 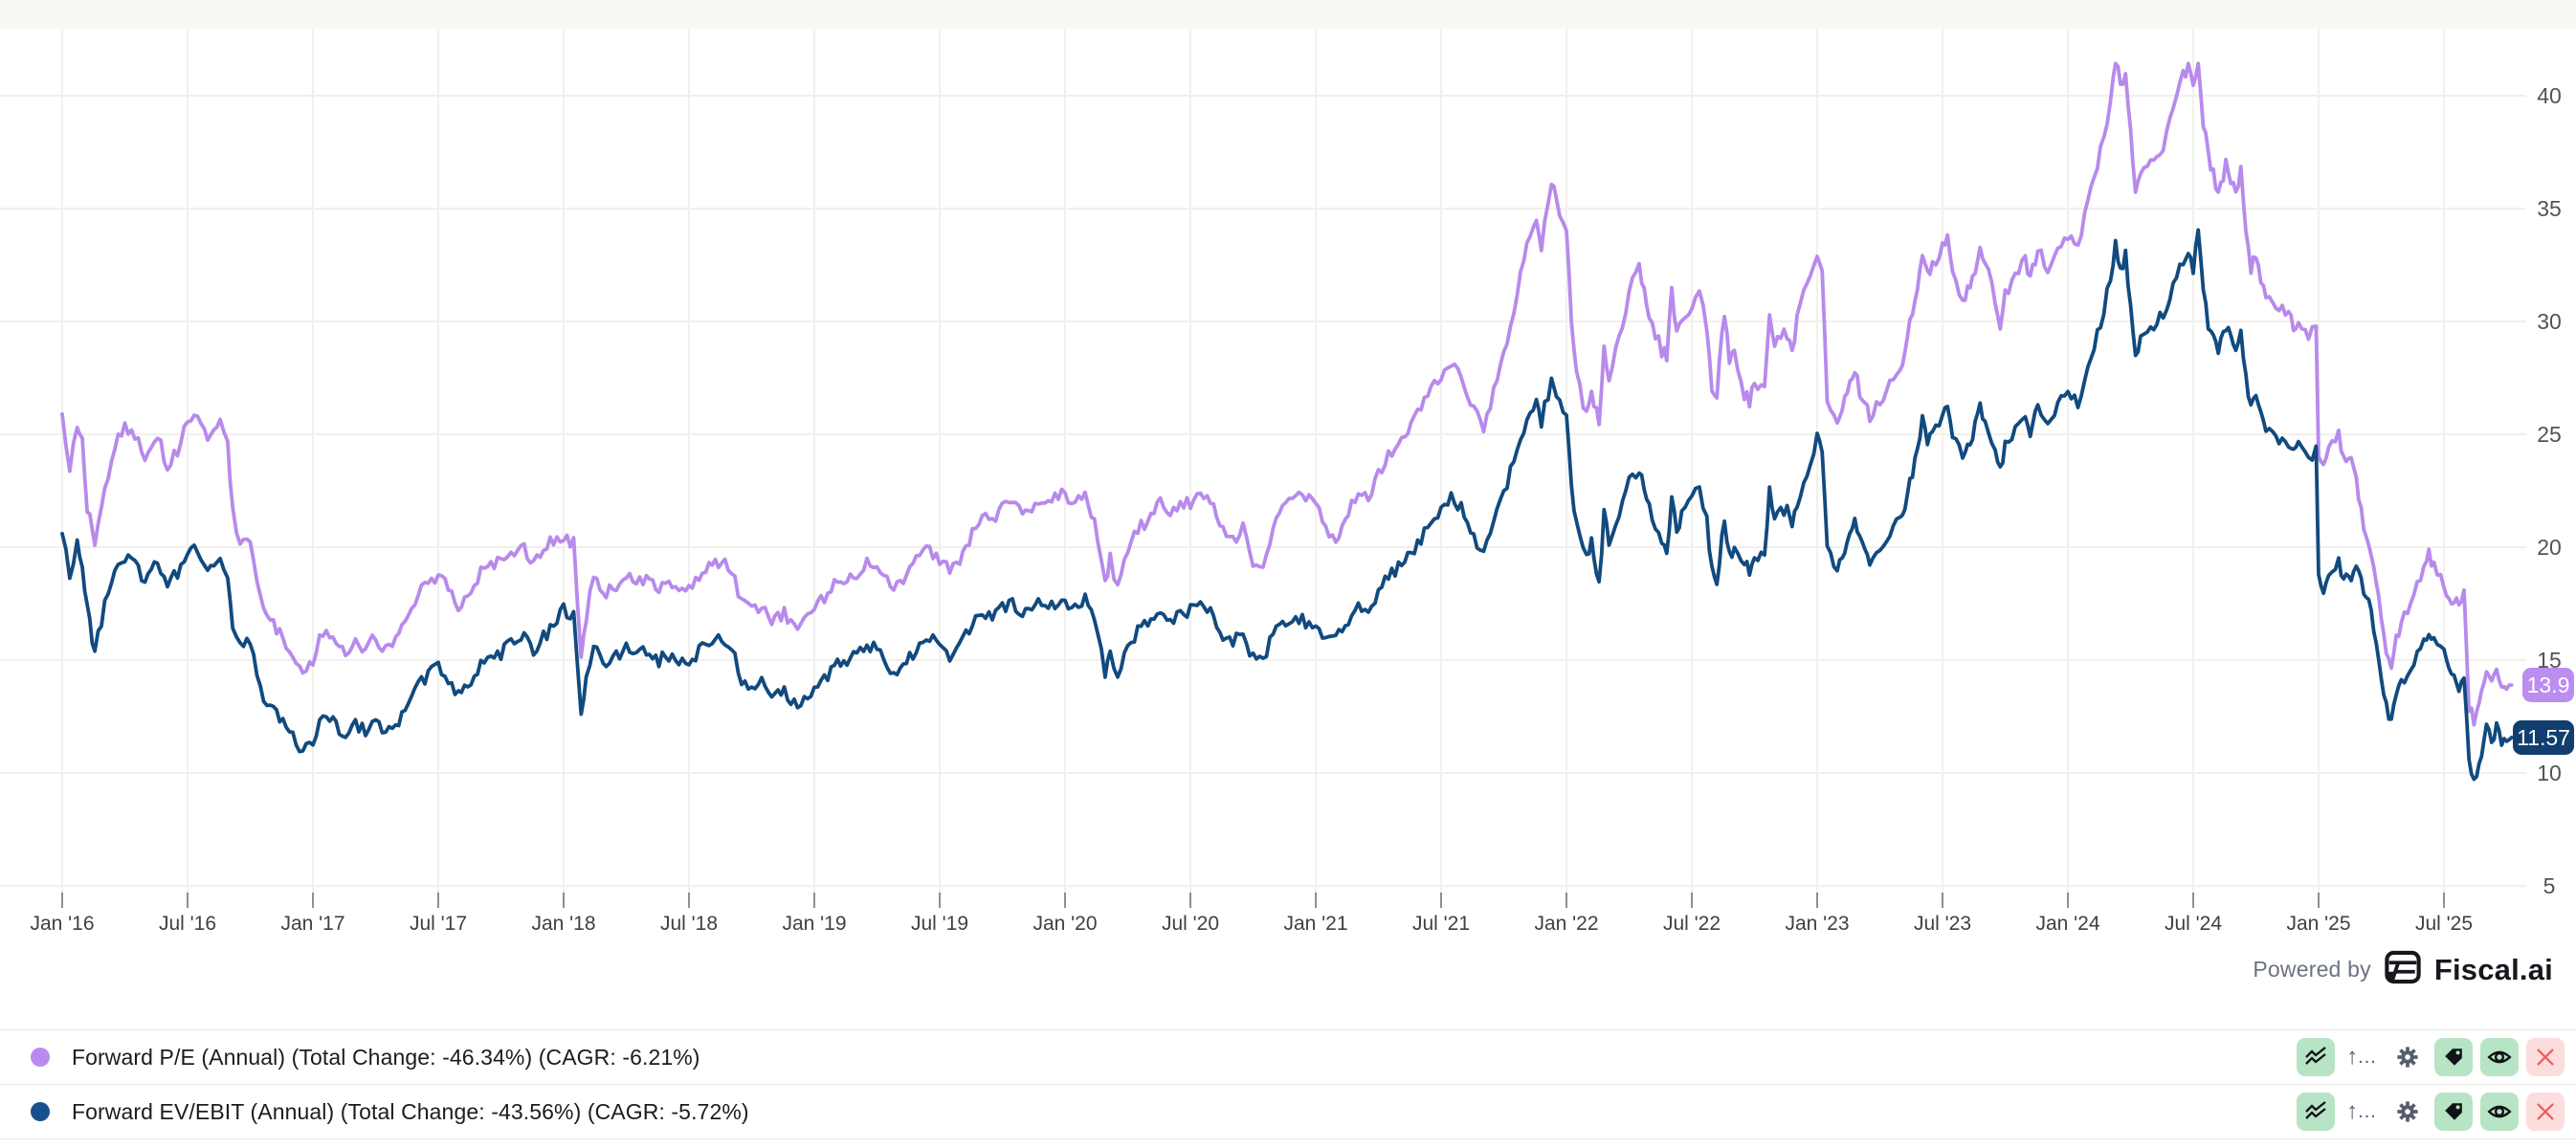 What do you see at coordinates (1065, 924) in the screenshot?
I see `x-tick-label: Jan '20` at bounding box center [1065, 924].